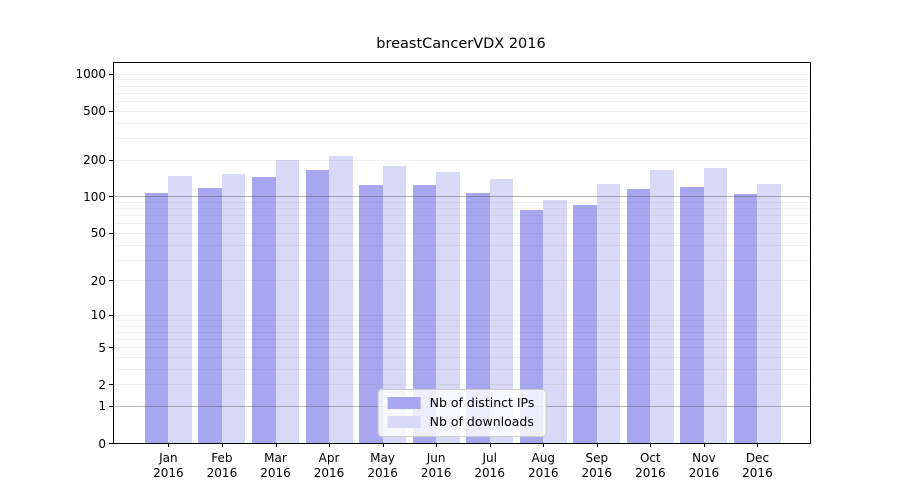 This screenshot has width=900, height=500. What do you see at coordinates (757, 465) in the screenshot?
I see `x-tick-label-dec: Dec 2016` at bounding box center [757, 465].